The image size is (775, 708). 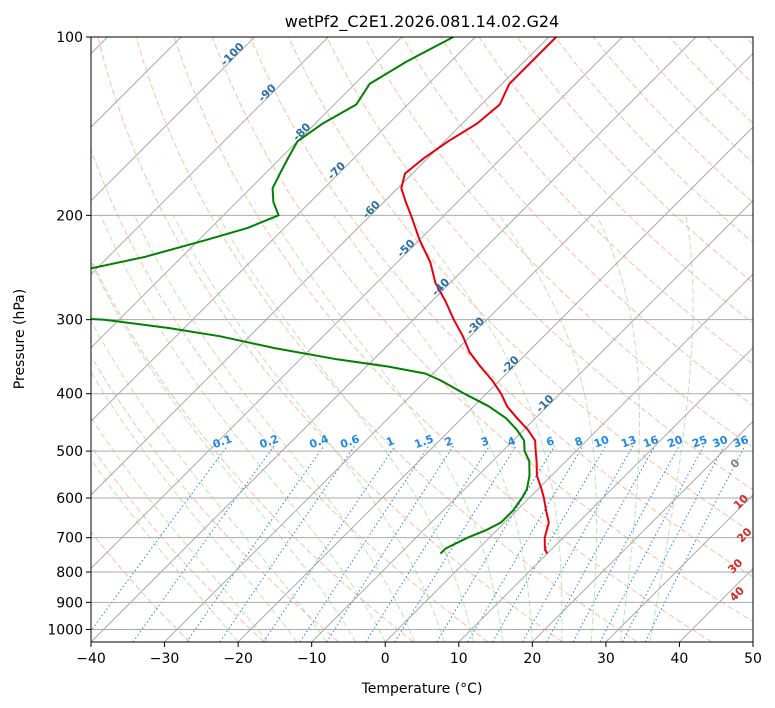 What do you see at coordinates (238, 659) in the screenshot?
I see `x-tick-label: −20` at bounding box center [238, 659].